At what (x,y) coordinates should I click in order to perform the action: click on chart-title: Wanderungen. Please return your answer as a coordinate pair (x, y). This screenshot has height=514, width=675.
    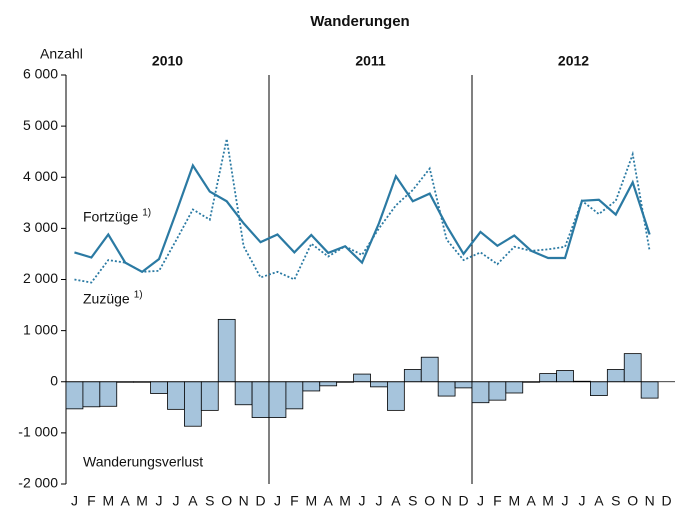
    Looking at the image, I should click on (359, 21).